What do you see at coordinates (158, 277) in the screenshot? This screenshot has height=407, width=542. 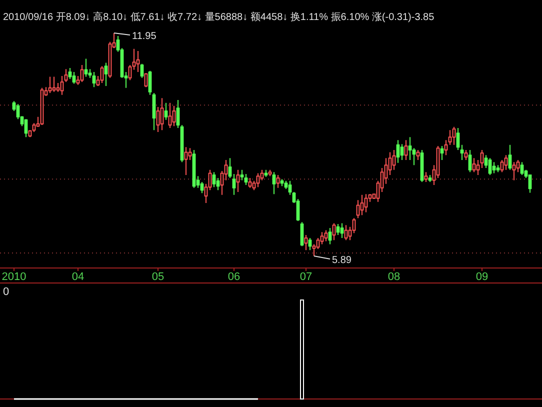 I see `x-tick-label: 05` at bounding box center [158, 277].